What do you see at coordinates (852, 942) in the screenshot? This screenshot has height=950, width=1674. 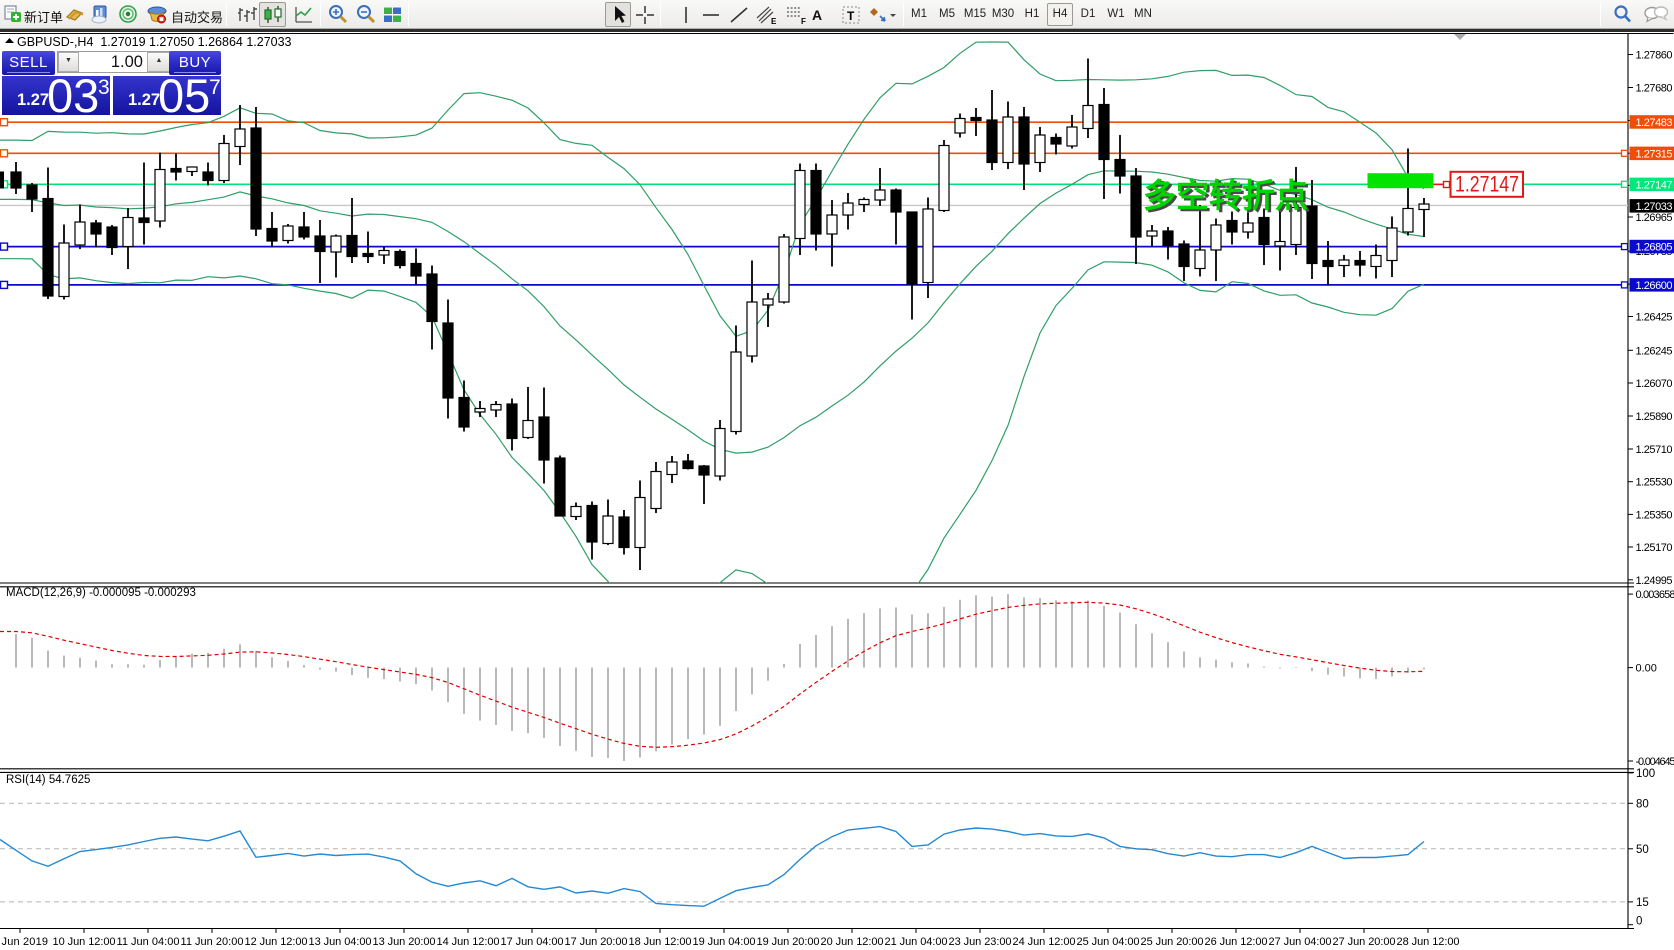 I see `svg-text: 20 Jun 12:00` at bounding box center [852, 942].